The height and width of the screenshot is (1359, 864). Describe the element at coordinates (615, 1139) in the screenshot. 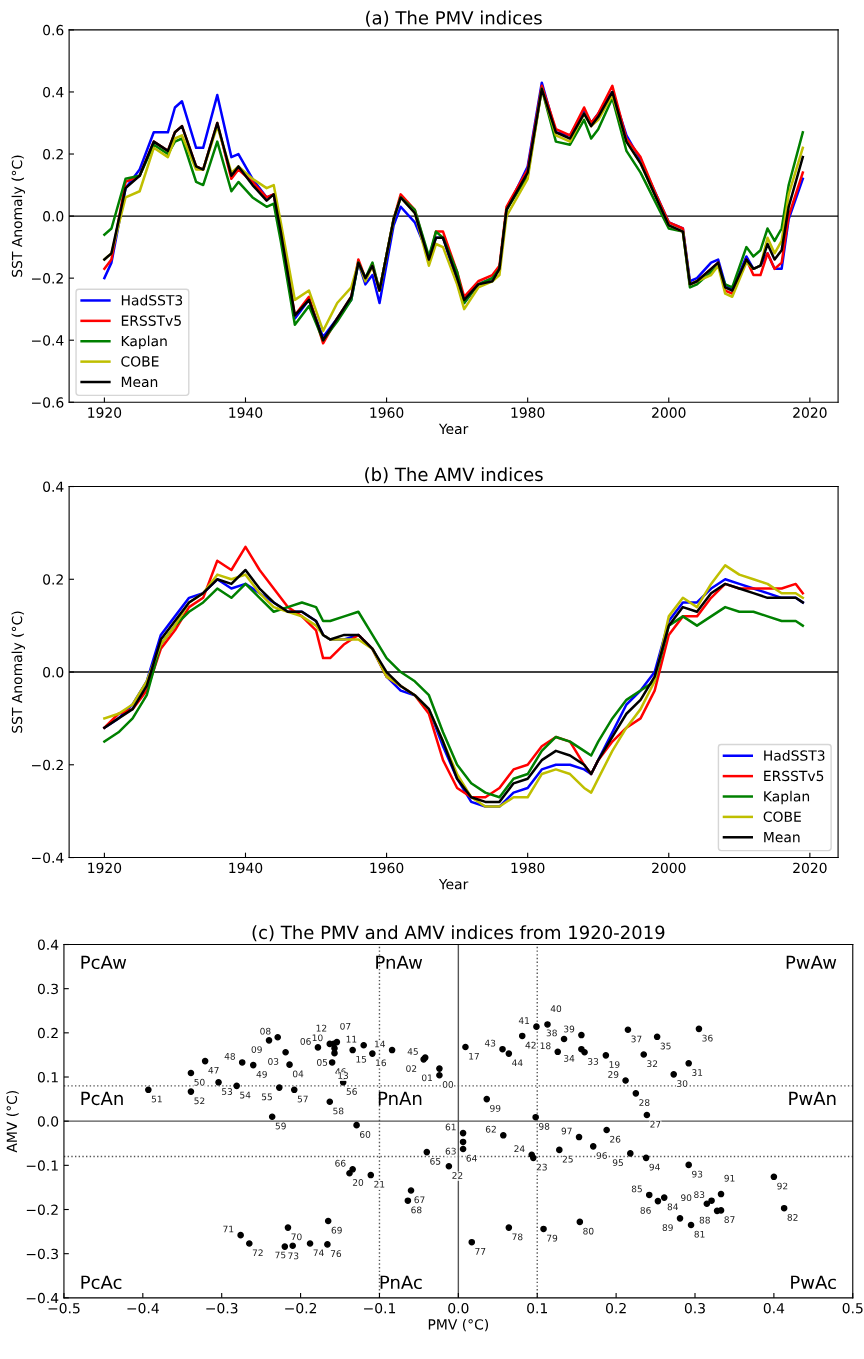

I see `annotation: 26` at that location.